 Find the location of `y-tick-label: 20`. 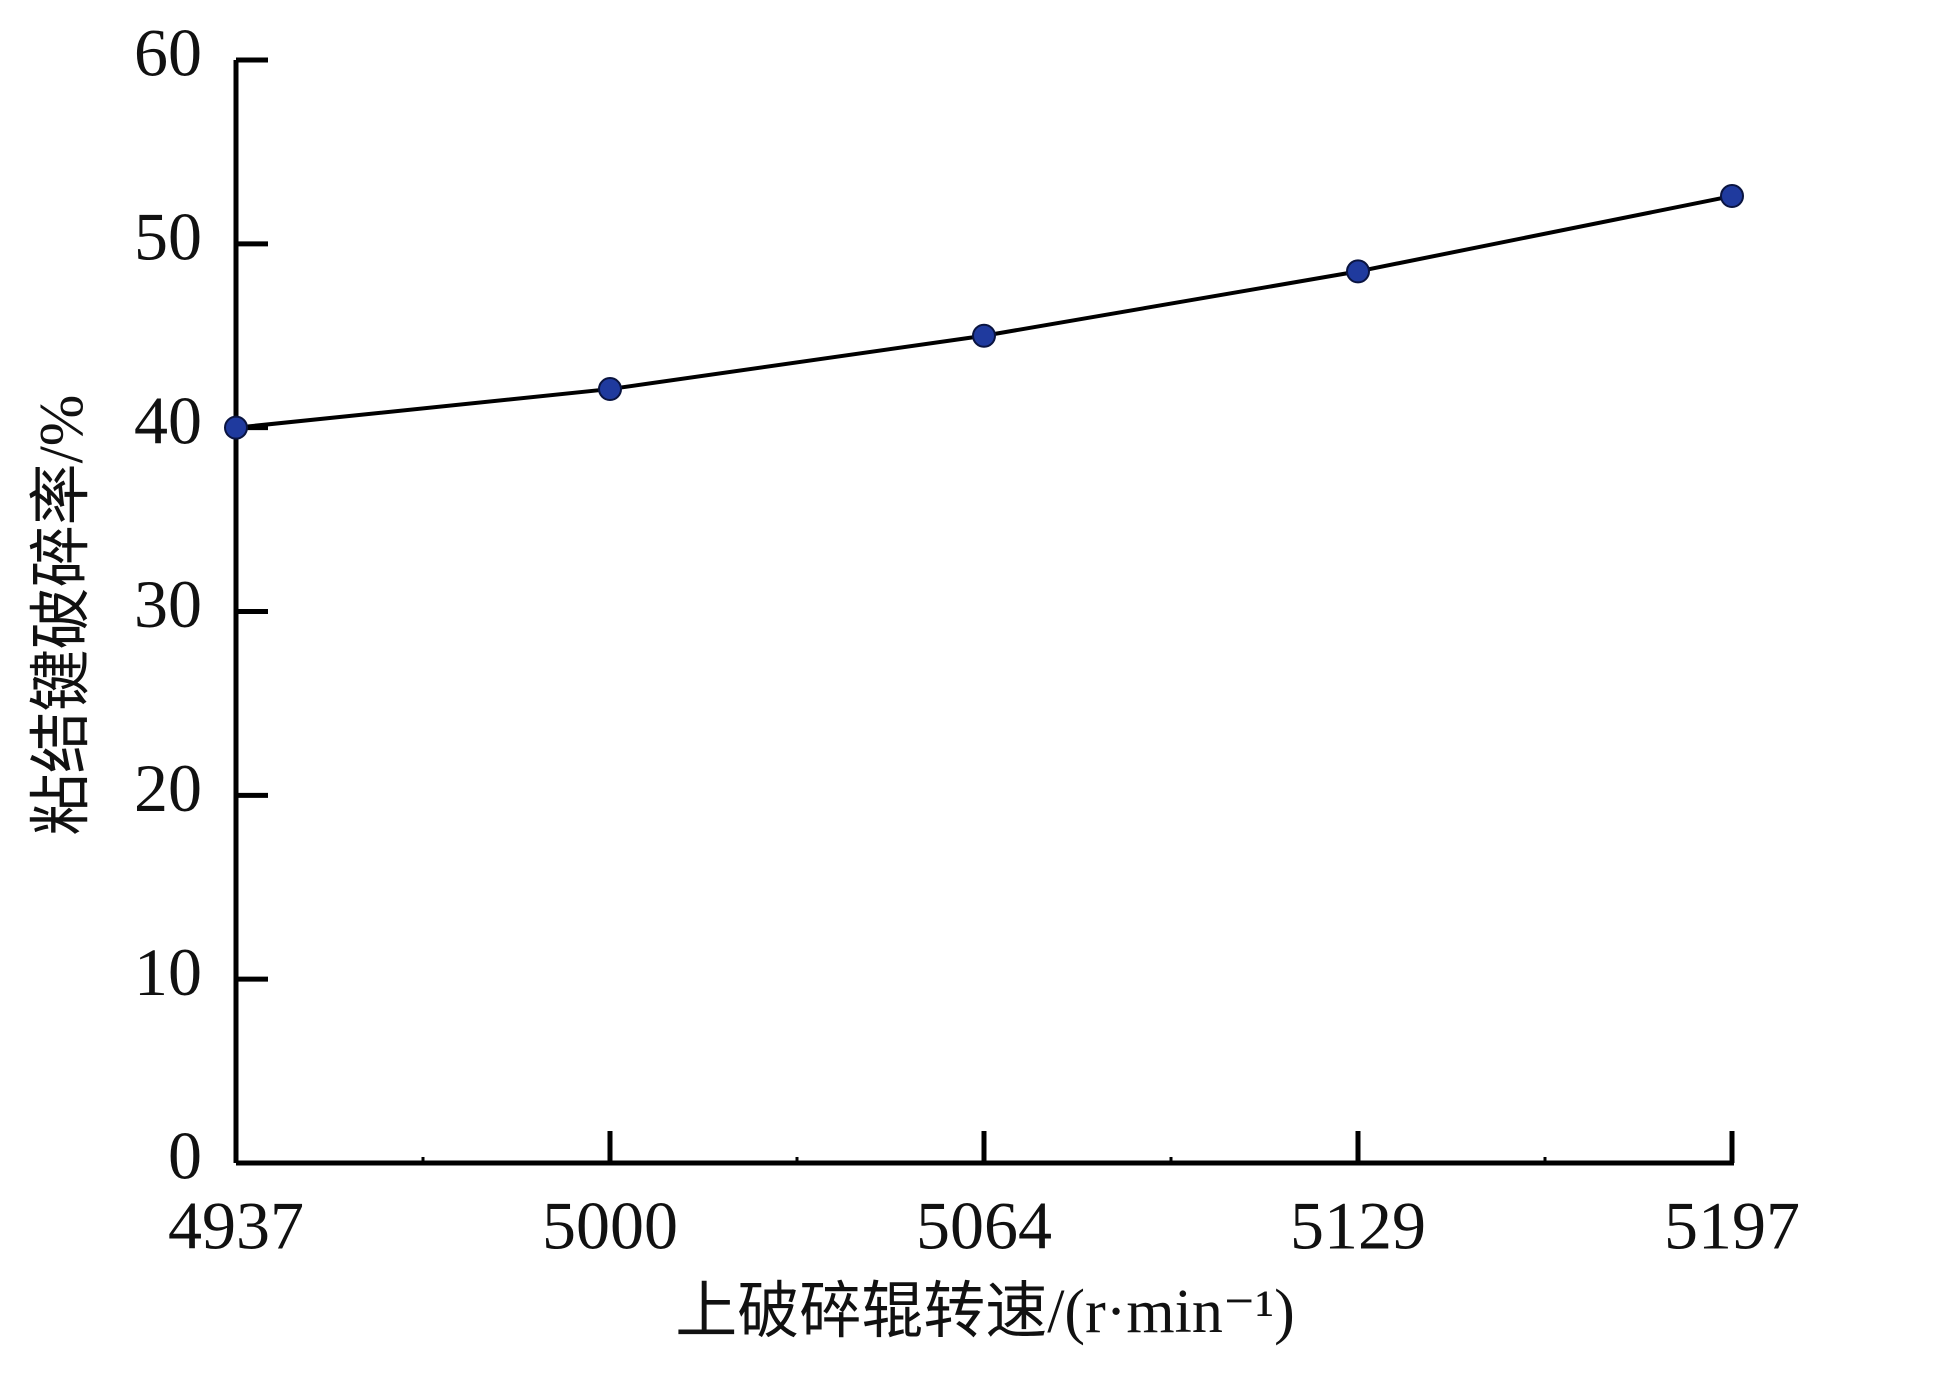

y-tick-label: 20 is located at coordinates (168, 788).